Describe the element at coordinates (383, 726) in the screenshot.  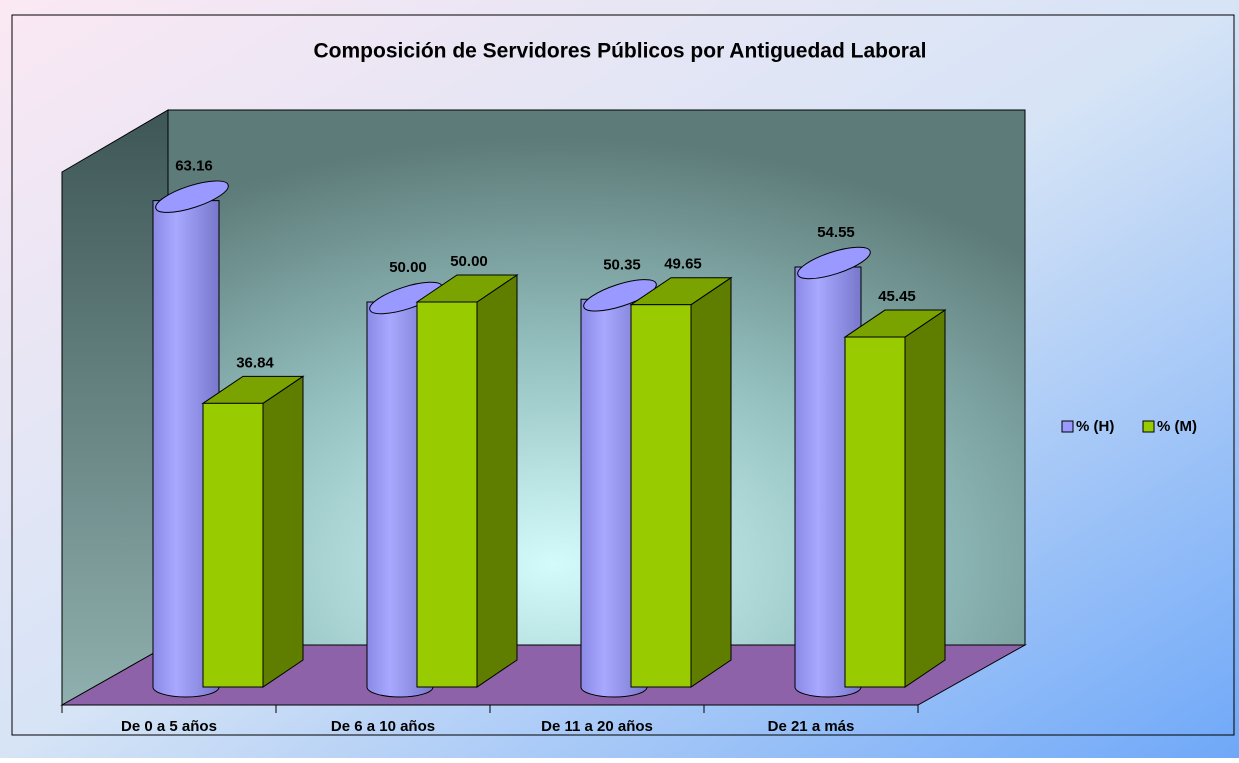
I see `x-tick-label: De 6 a 10 años` at that location.